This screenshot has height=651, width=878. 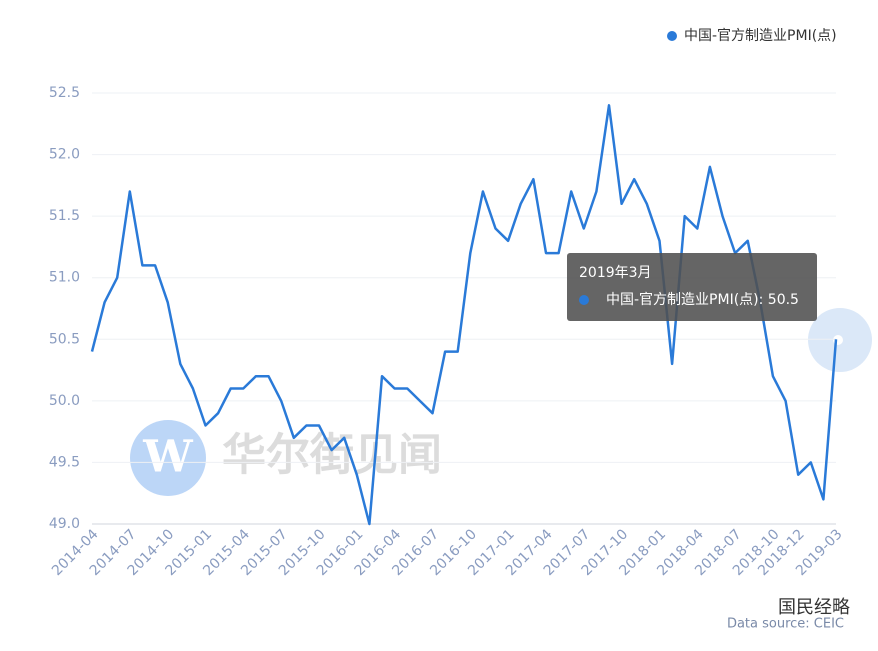 I want to click on tooltip-marker, so click(x=584, y=300).